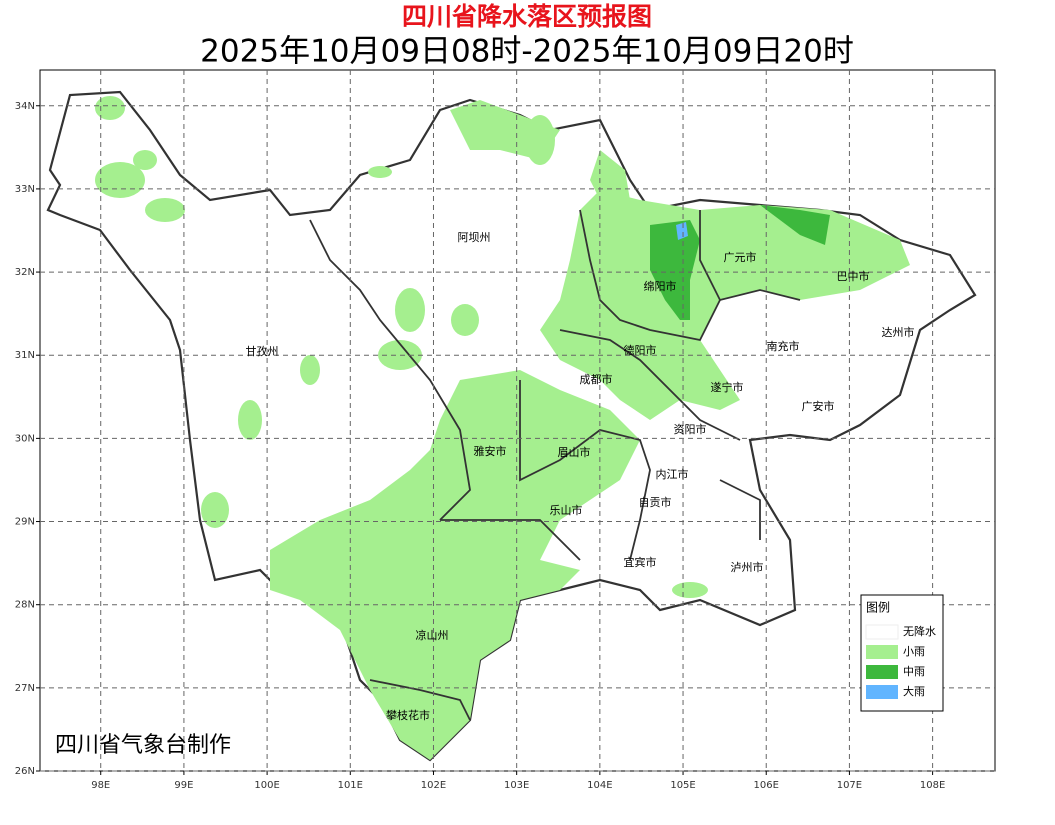 This screenshot has height=825, width=1055. Describe the element at coordinates (574, 452) in the screenshot. I see `city-label: 眉山市` at that location.